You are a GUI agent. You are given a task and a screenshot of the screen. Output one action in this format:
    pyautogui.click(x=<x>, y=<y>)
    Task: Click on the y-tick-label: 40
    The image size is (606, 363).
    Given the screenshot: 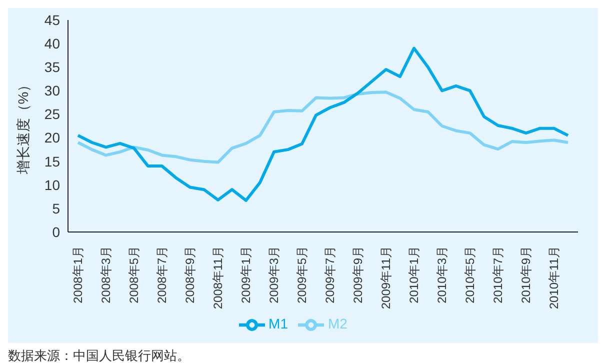 What is the action you would take?
    pyautogui.click(x=52, y=44)
    